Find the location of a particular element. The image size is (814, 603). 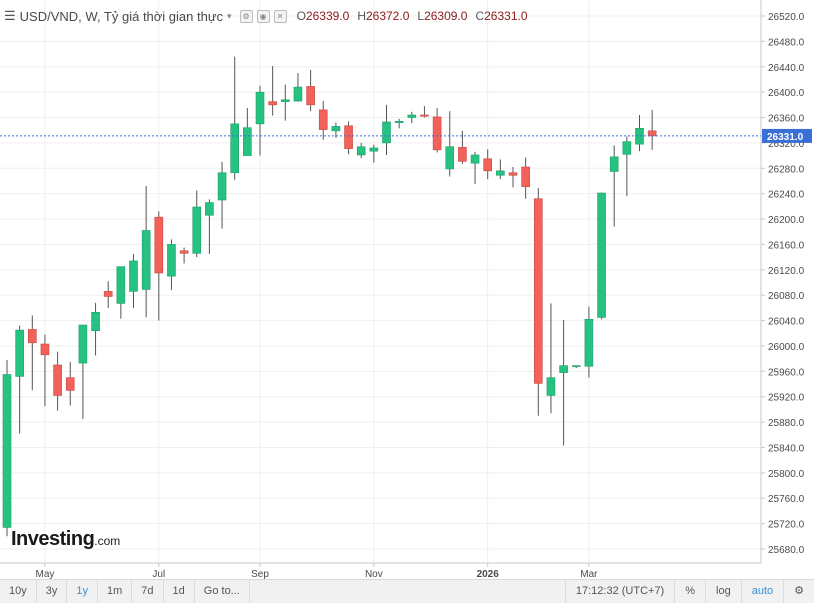

last-price-marker: 26331.0 is located at coordinates (406, 135).